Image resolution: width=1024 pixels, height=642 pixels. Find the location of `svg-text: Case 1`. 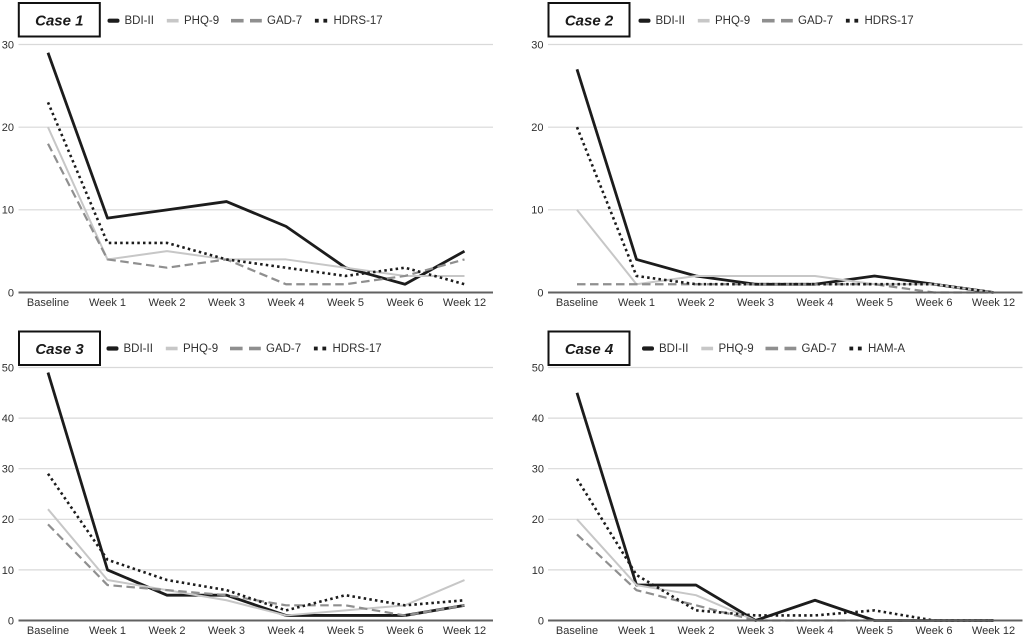

svg-text: Case 1 is located at coordinates (59, 21).